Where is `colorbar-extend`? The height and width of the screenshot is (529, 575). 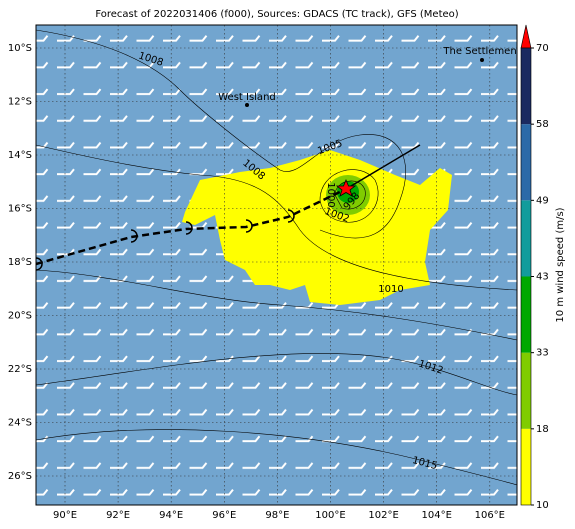 colorbar-extend is located at coordinates (526, 36).